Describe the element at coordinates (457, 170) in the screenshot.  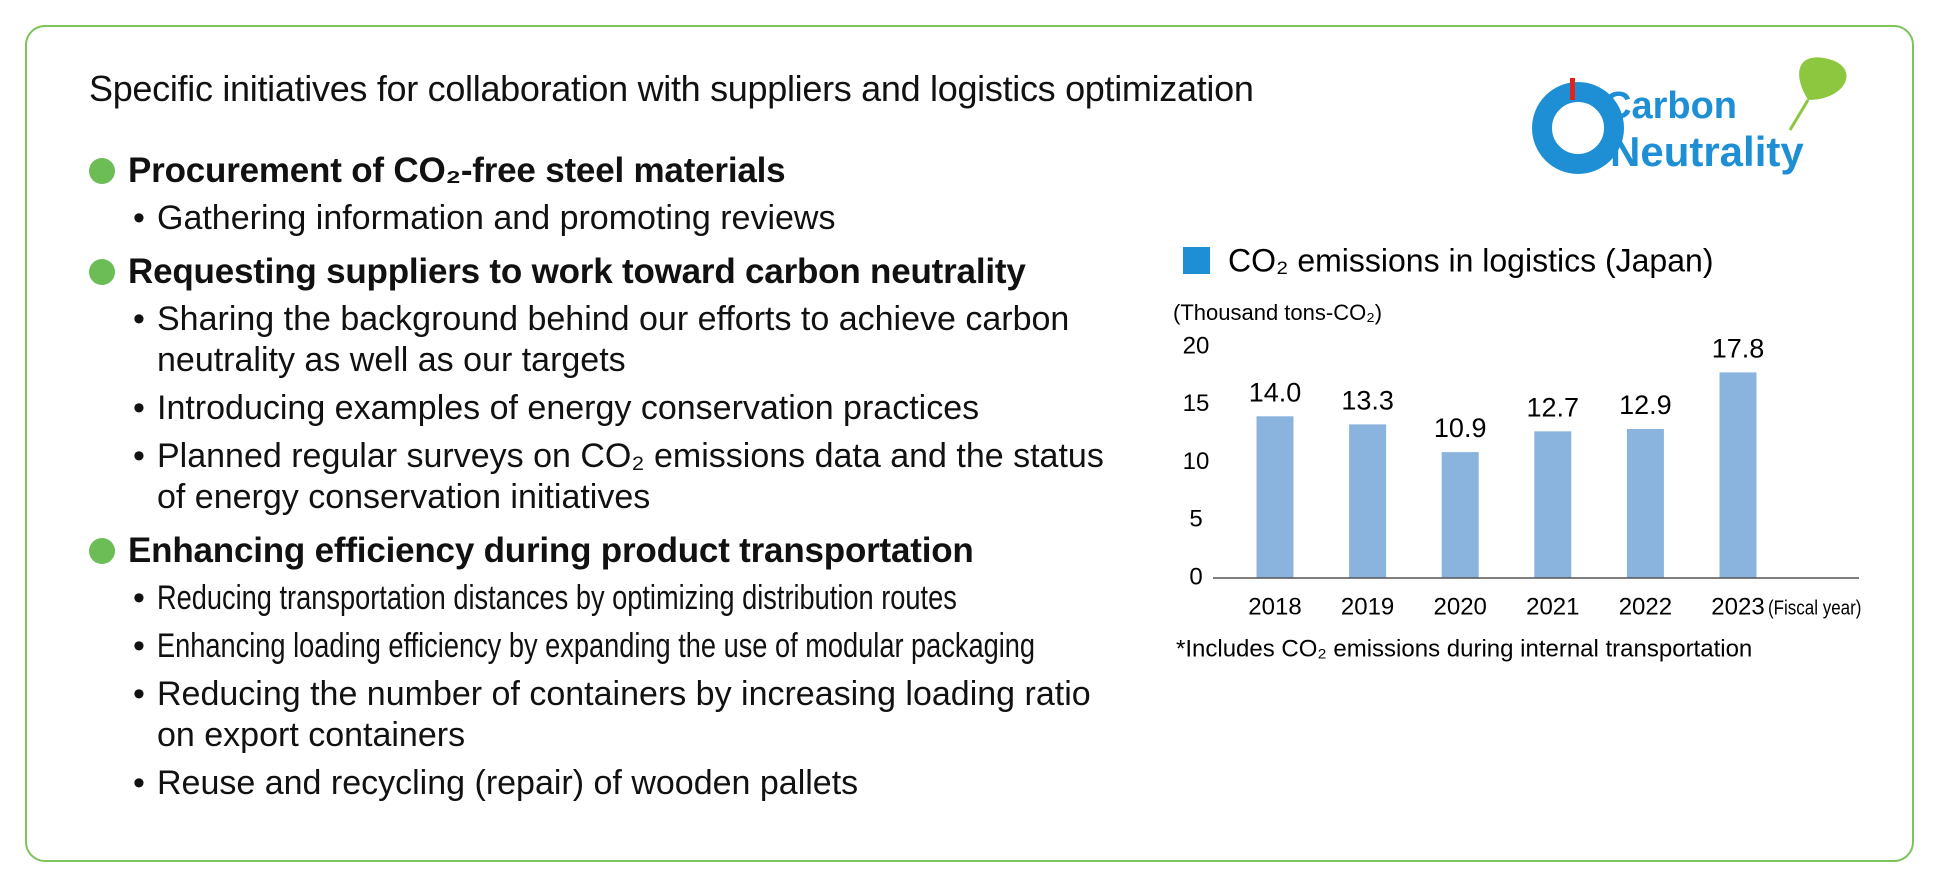
I see `section-heading: Procurement of CO₂-free steel materials` at that location.